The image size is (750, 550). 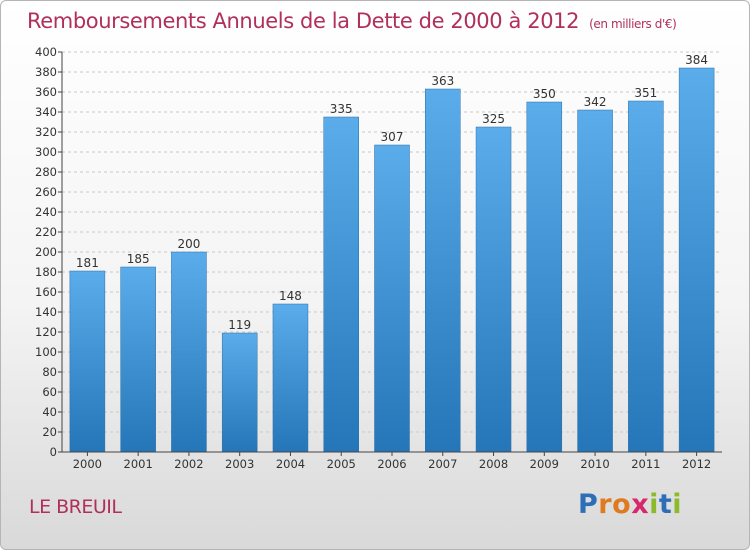 What do you see at coordinates (87, 263) in the screenshot?
I see `bar-value-label: 181` at bounding box center [87, 263].